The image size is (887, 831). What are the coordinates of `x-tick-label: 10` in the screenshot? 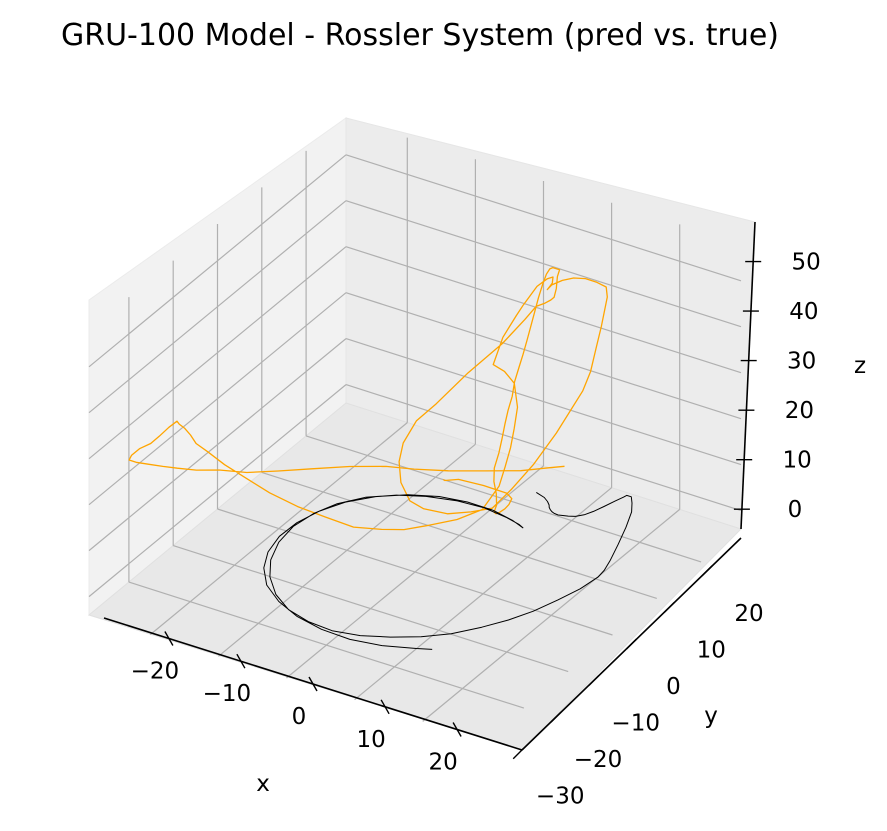 It's located at (370, 740).